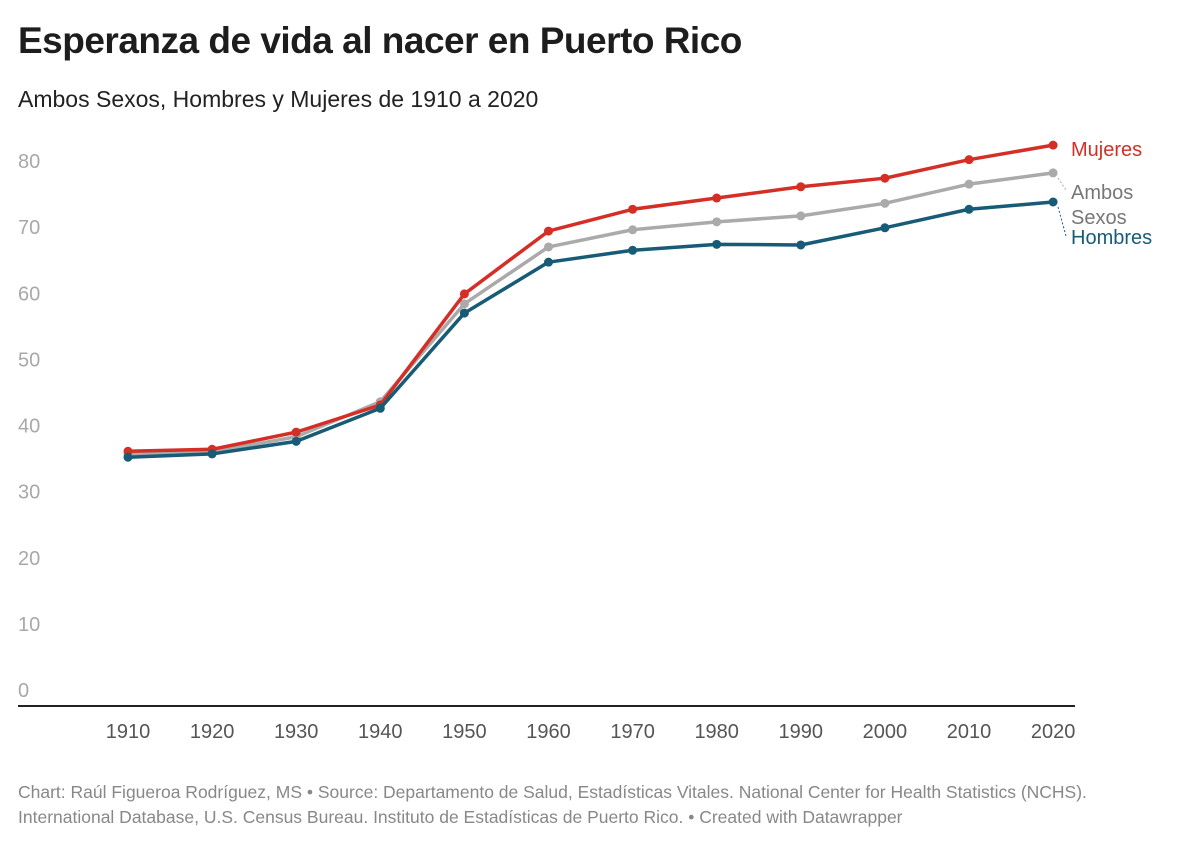 This screenshot has width=1200, height=849. Describe the element at coordinates (212, 732) in the screenshot. I see `x-tick-label: 1920` at that location.